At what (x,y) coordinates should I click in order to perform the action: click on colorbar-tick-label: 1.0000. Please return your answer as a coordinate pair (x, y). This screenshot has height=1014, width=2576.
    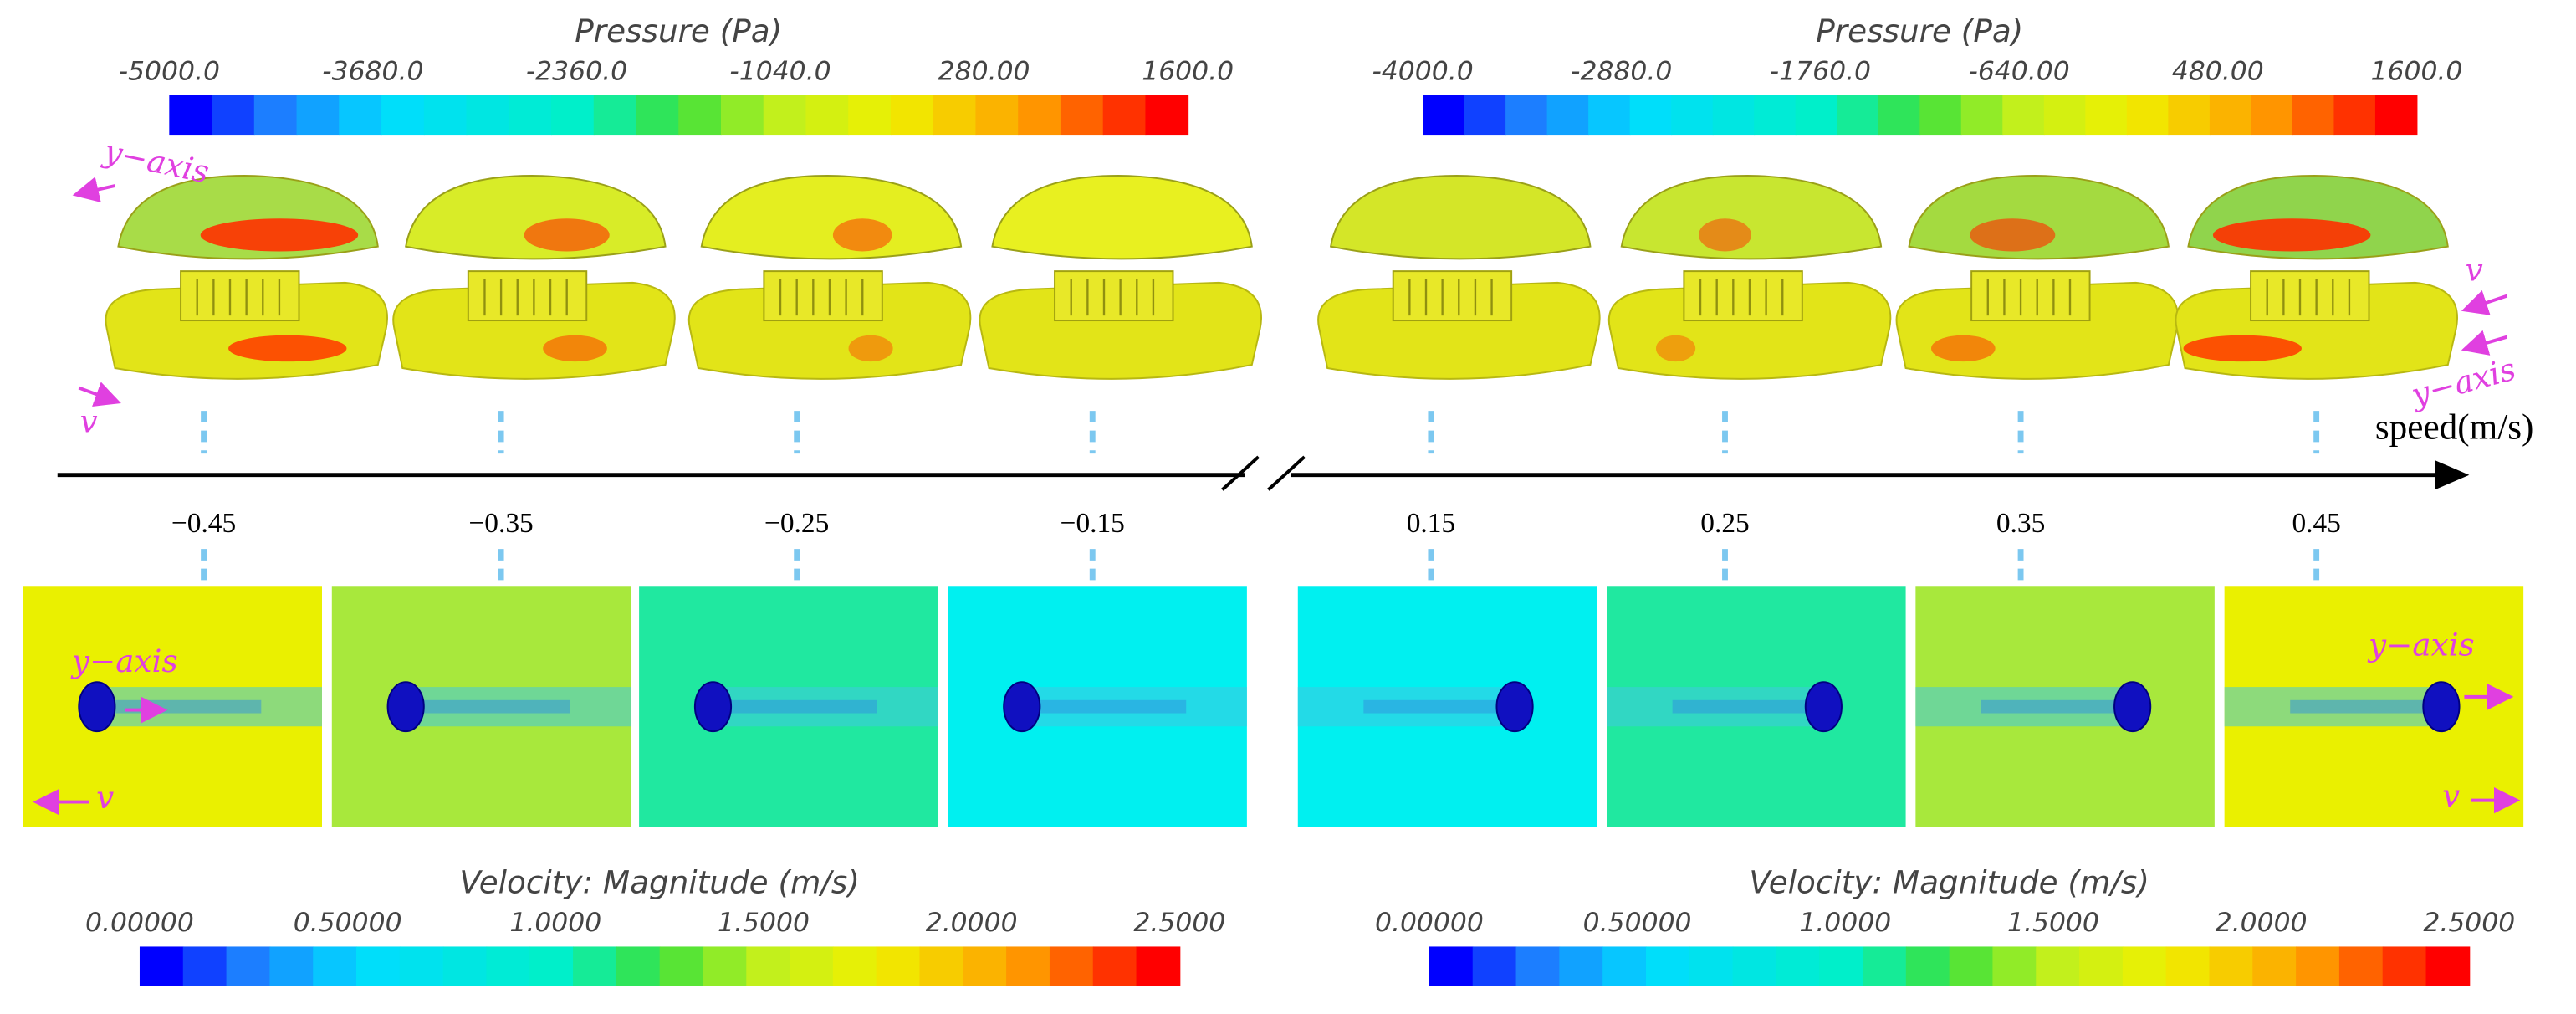
    Looking at the image, I should click on (555, 923).